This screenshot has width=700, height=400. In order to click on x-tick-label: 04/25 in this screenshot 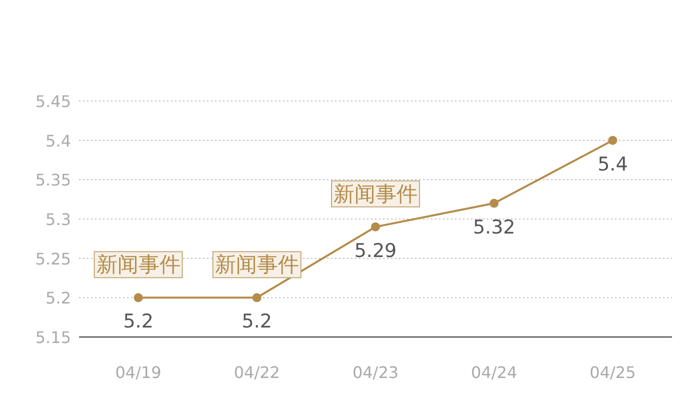, I will do `click(613, 372)`.